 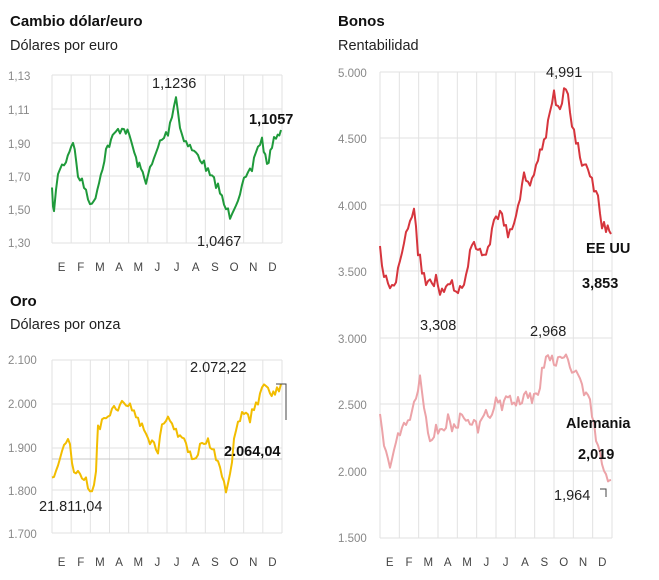 I want to click on annotation-max: 2.072,22, so click(x=218, y=368).